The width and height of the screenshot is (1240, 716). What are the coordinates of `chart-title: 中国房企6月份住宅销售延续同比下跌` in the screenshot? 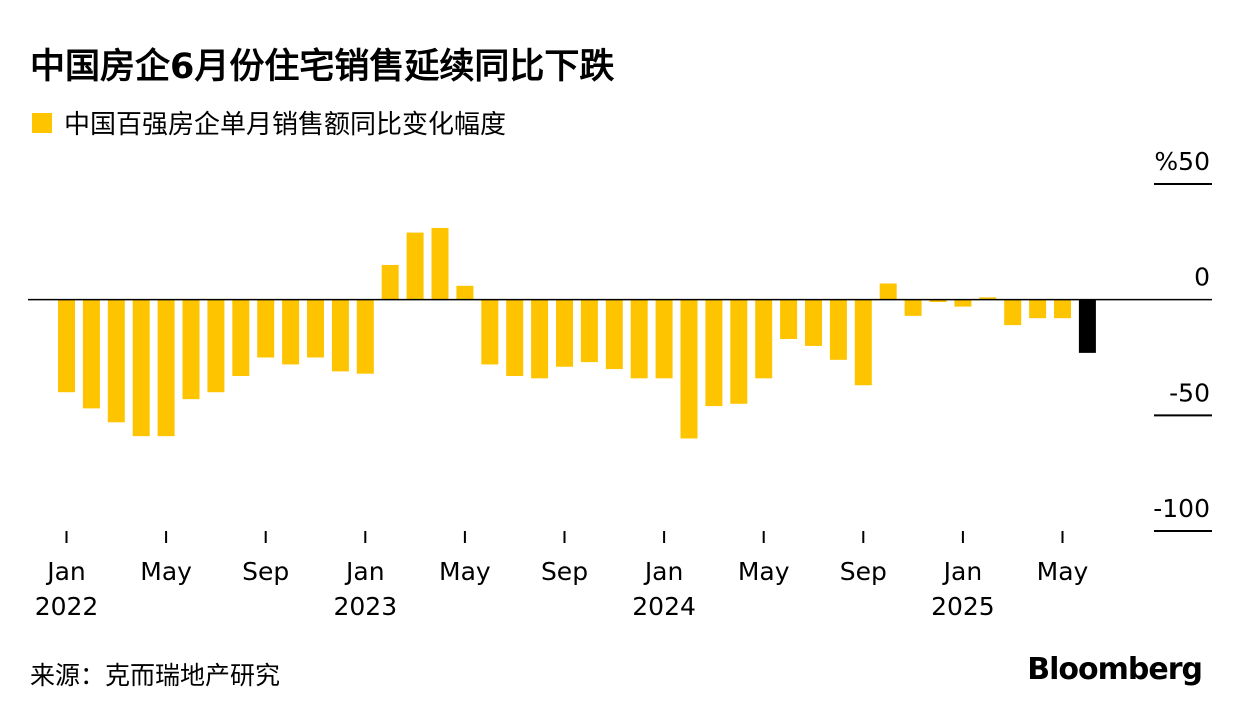 It's located at (322, 67).